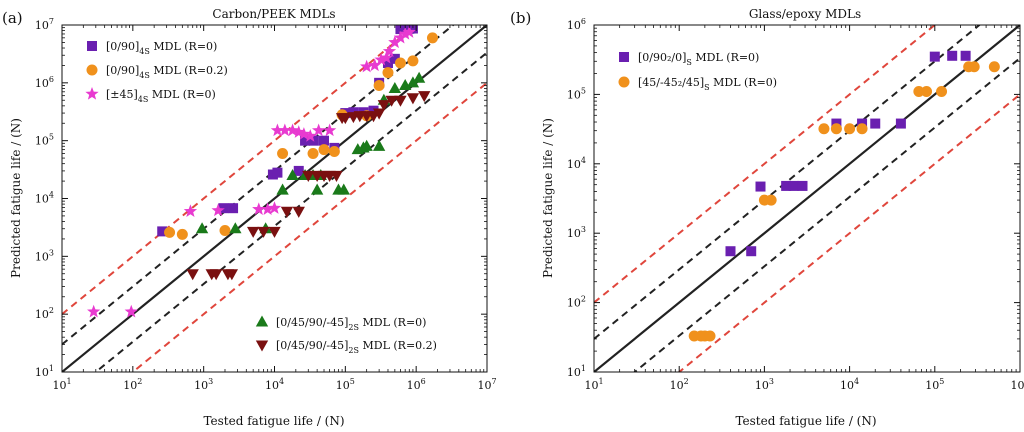 This screenshot has height=432, width=1024. I want to click on panel-a-x-tick-label: 10³, so click(203, 384).